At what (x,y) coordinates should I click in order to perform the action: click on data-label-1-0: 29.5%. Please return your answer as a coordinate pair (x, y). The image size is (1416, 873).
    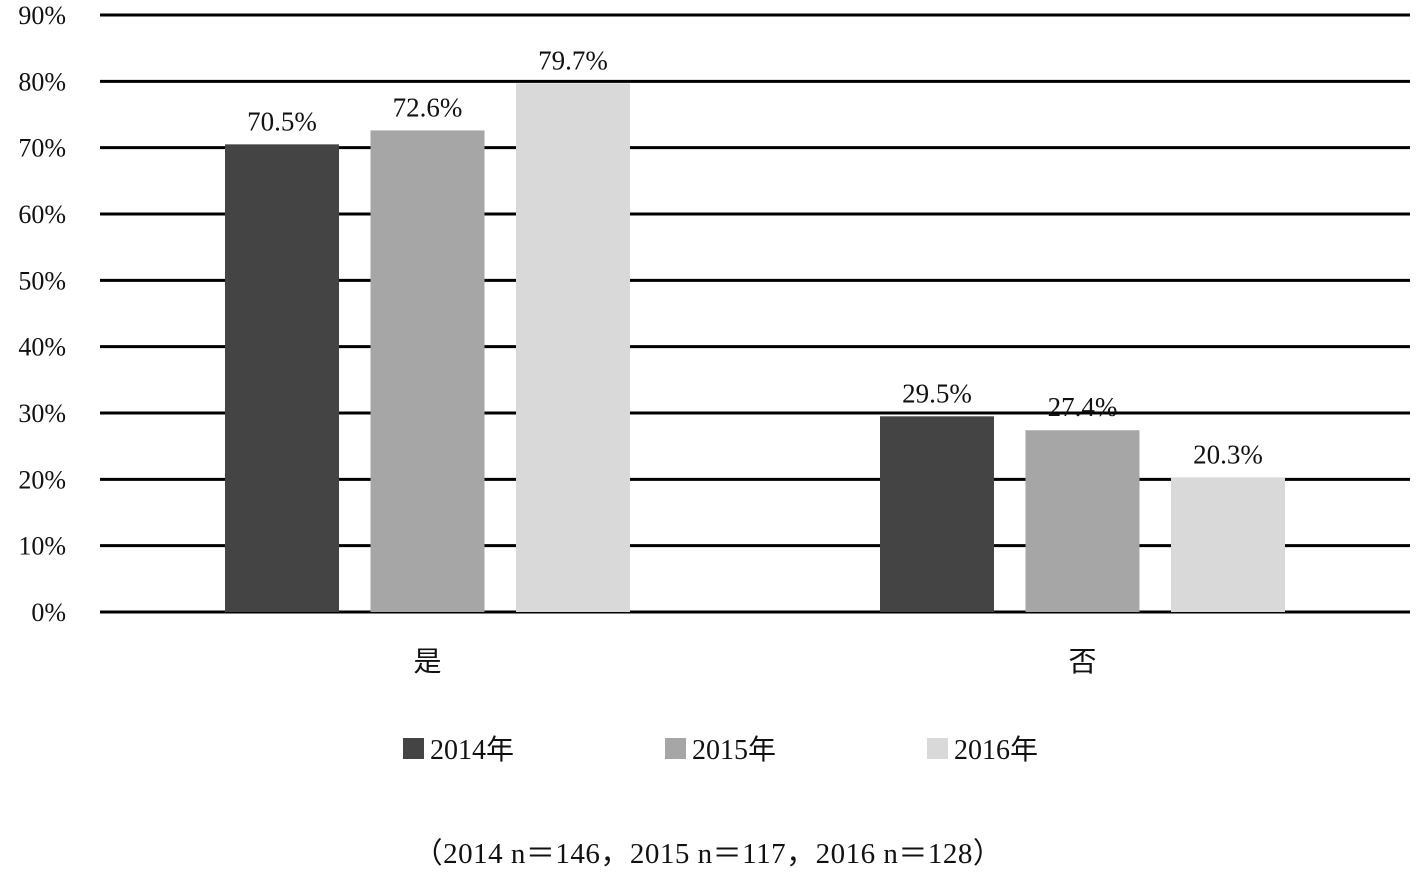
    Looking at the image, I should click on (937, 393).